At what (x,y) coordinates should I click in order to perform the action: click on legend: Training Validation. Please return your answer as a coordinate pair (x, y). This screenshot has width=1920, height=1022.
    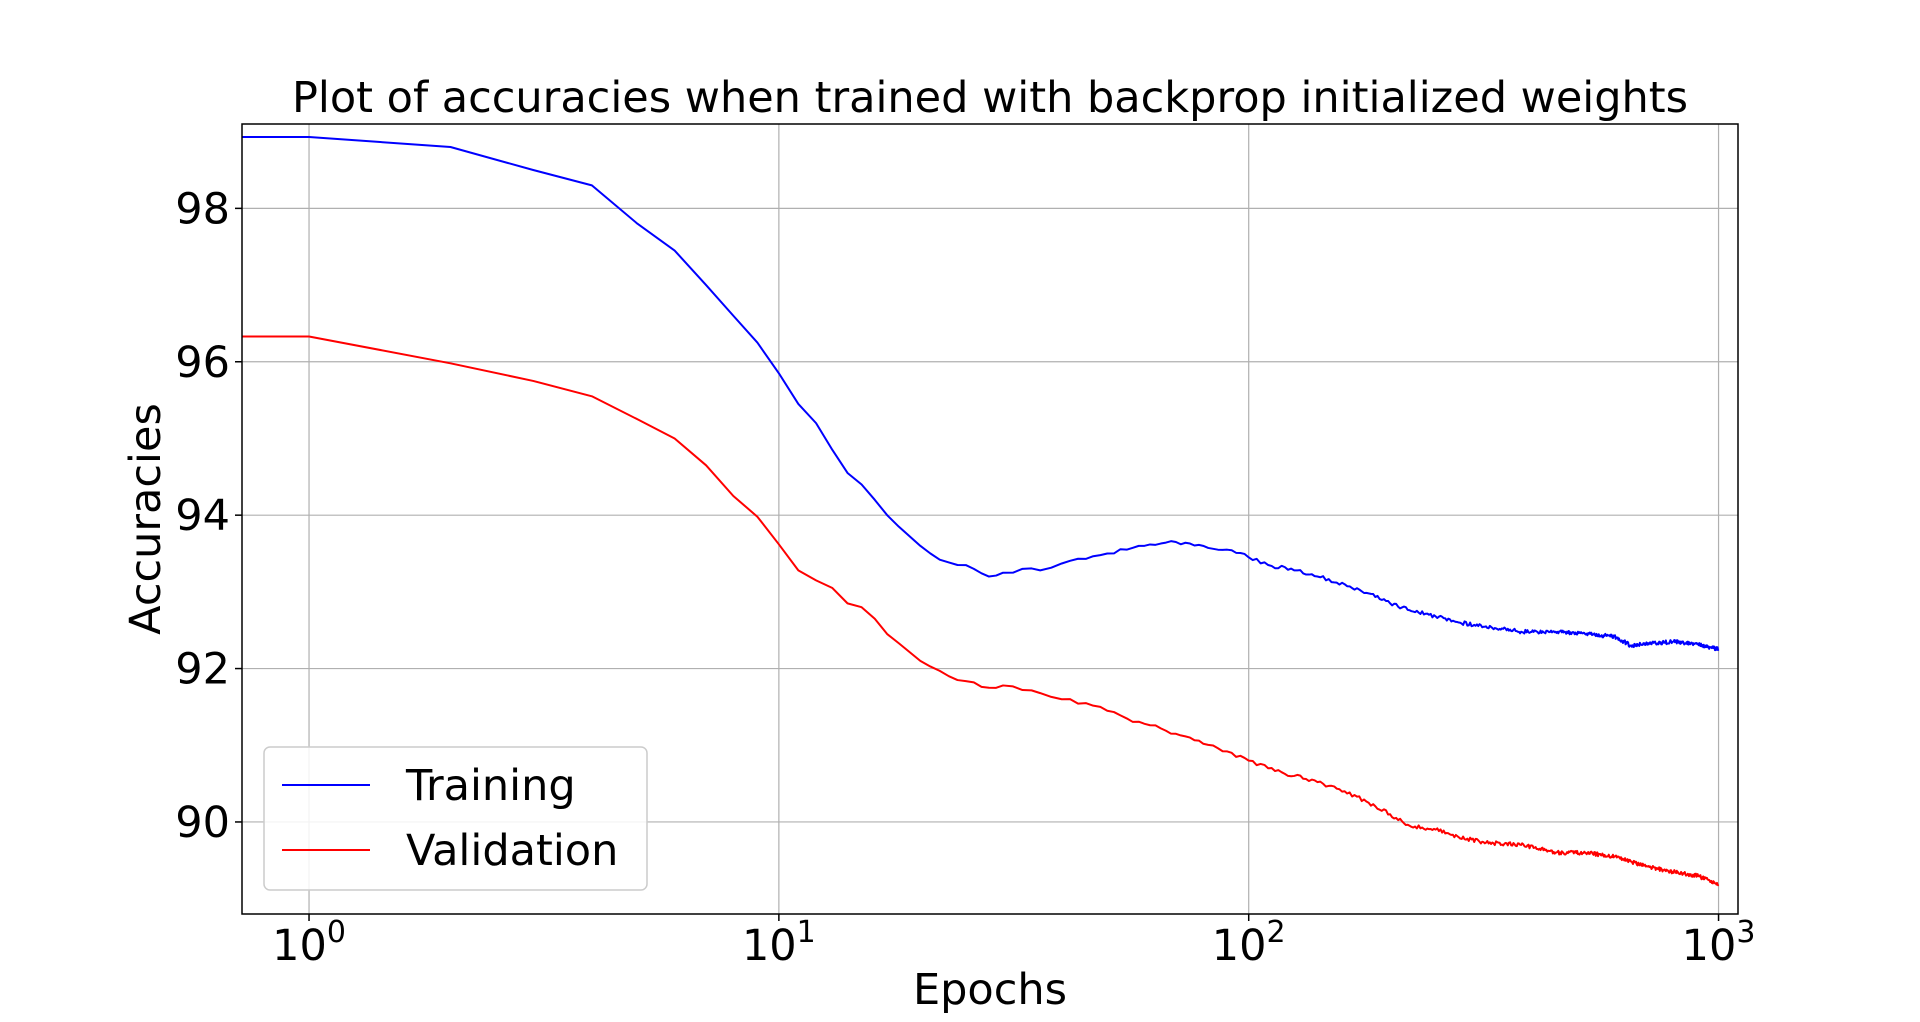
    Looking at the image, I should click on (455, 818).